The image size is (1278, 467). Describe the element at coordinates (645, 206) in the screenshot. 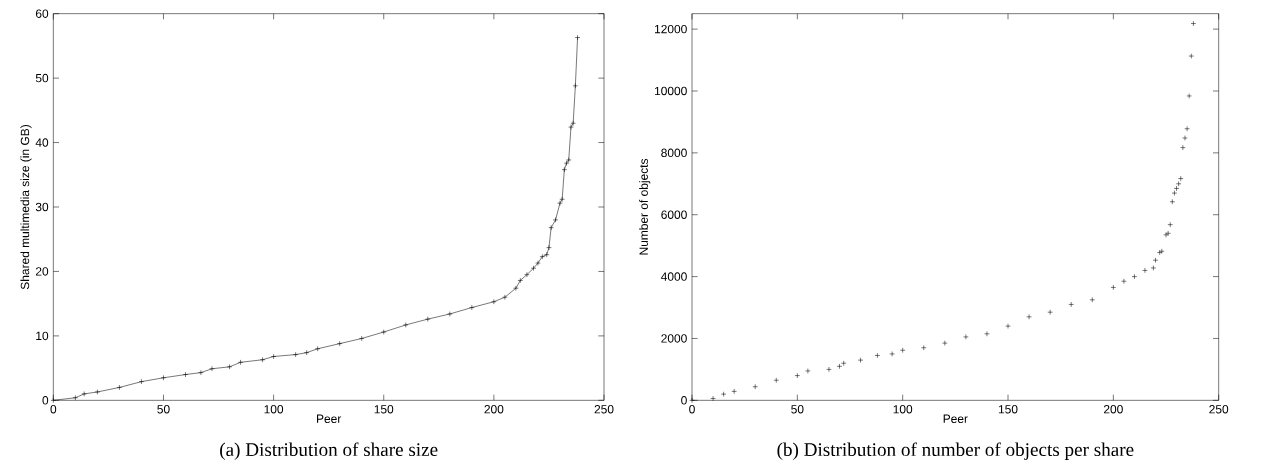

I see `y-axis-title: Number of objects` at that location.